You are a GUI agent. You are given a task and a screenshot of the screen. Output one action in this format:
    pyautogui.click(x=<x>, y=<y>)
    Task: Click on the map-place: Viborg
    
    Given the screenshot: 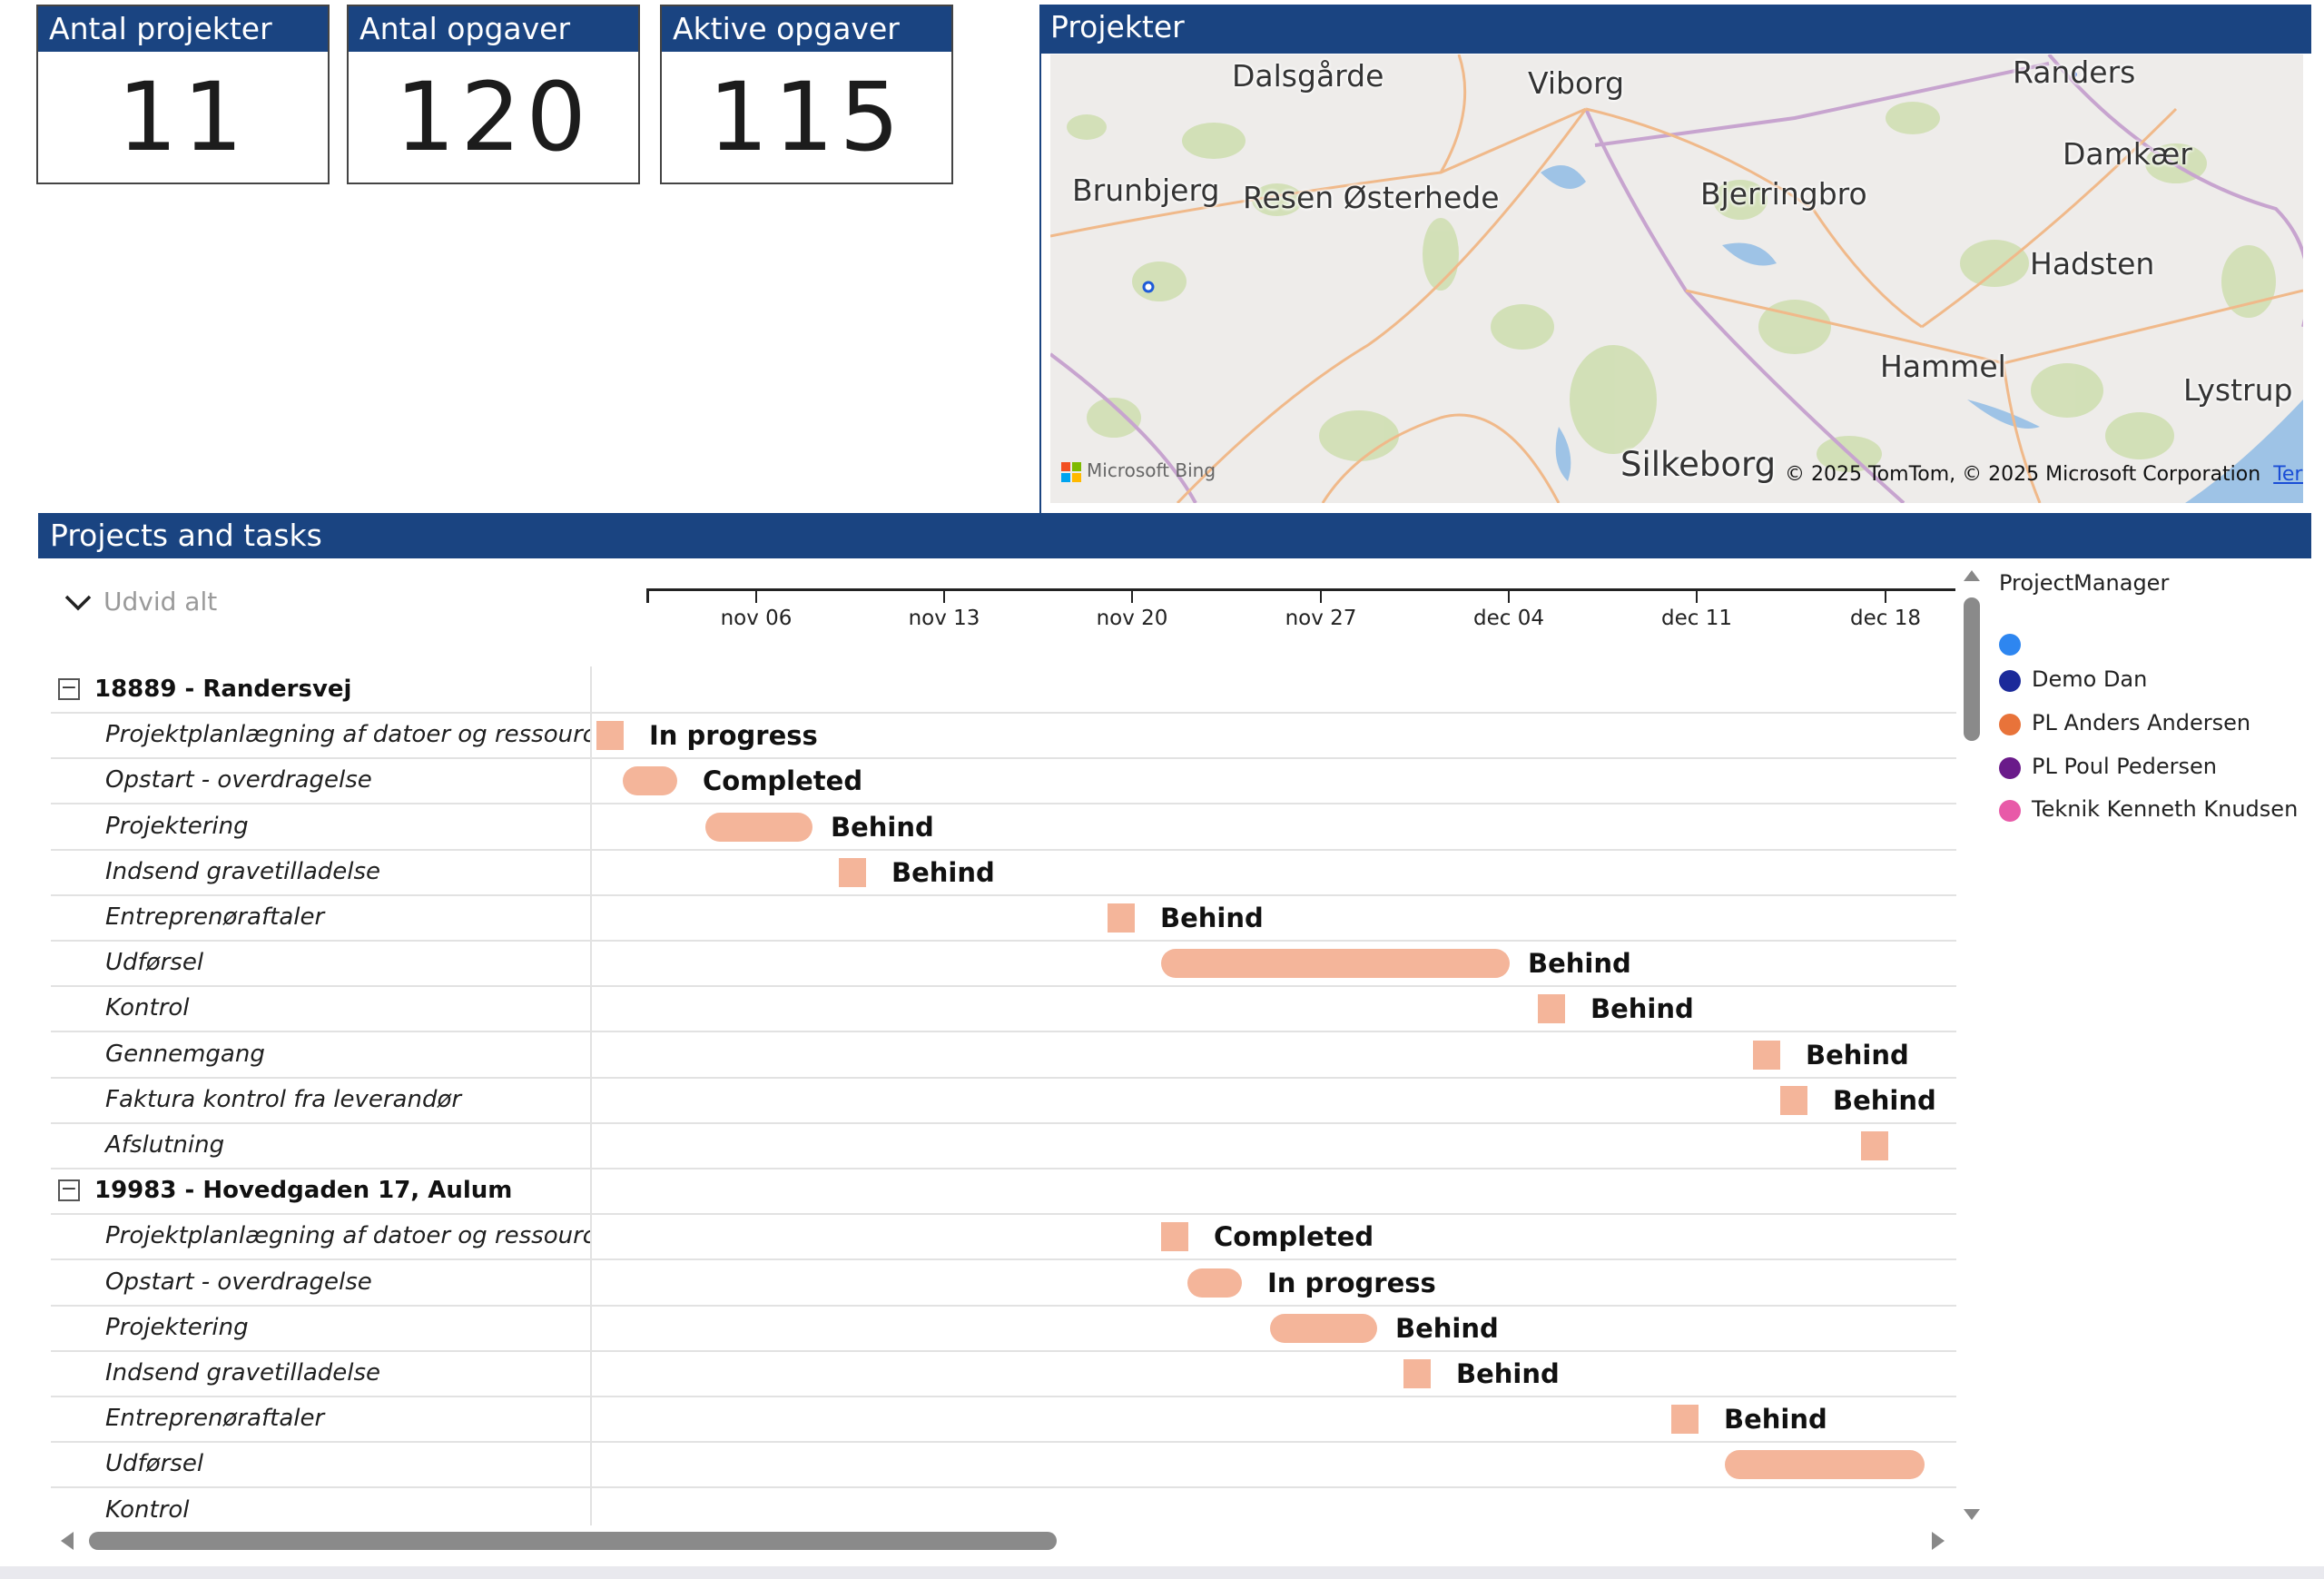 What is the action you would take?
    pyautogui.click(x=1576, y=83)
    